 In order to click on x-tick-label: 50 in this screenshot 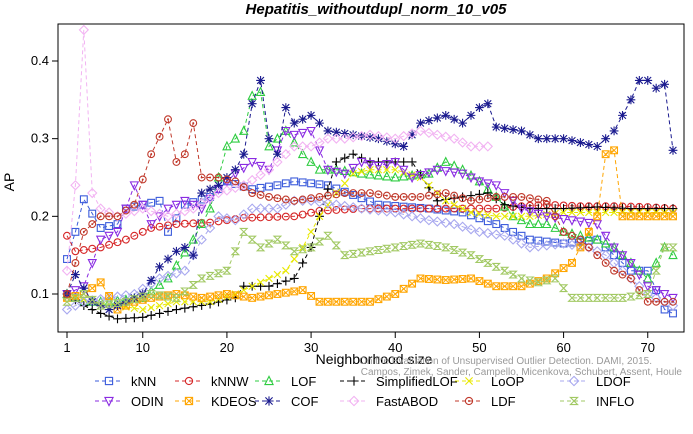, I will do `click(479, 347)`.